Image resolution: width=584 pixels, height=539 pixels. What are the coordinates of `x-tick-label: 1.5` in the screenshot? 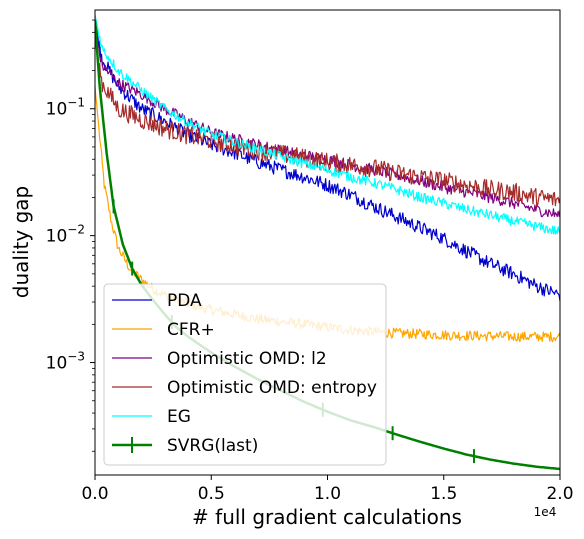 It's located at (443, 494).